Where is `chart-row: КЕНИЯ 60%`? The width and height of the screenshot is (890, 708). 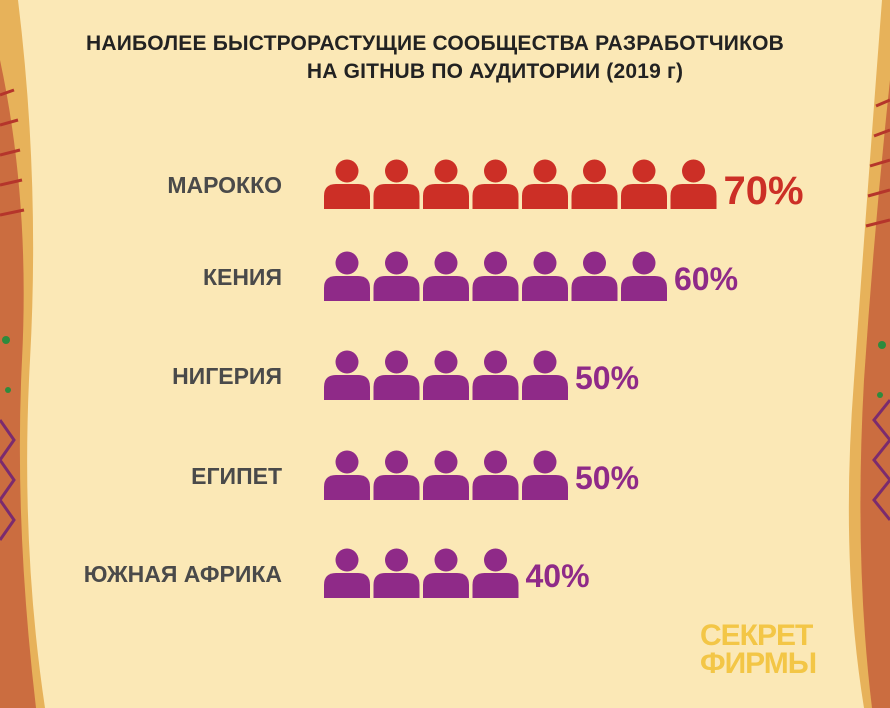 chart-row: КЕНИЯ 60% is located at coordinates (470, 276).